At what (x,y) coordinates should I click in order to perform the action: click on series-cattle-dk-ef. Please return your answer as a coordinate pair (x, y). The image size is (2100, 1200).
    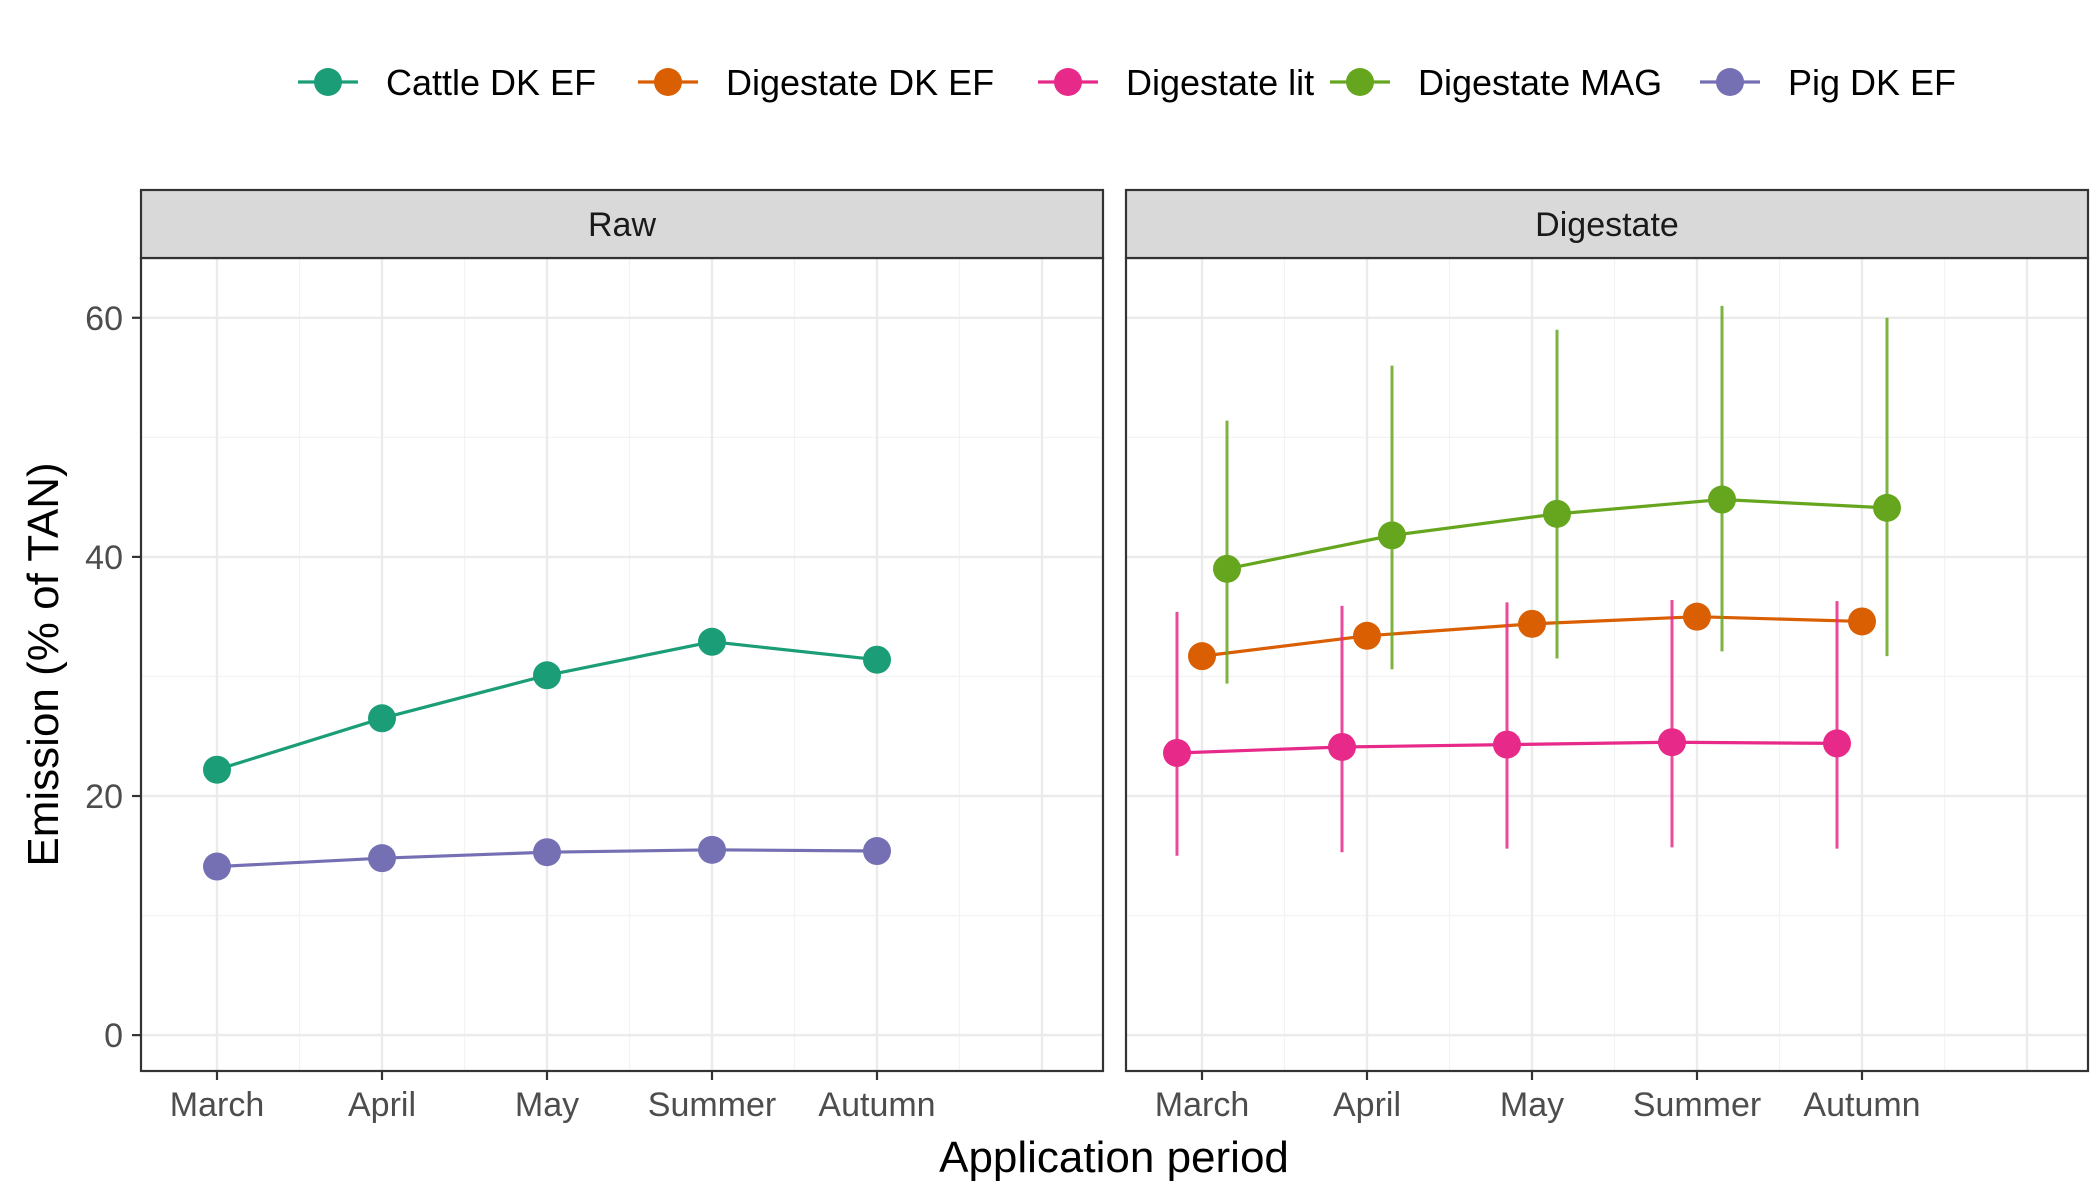
    Looking at the image, I should click on (547, 705).